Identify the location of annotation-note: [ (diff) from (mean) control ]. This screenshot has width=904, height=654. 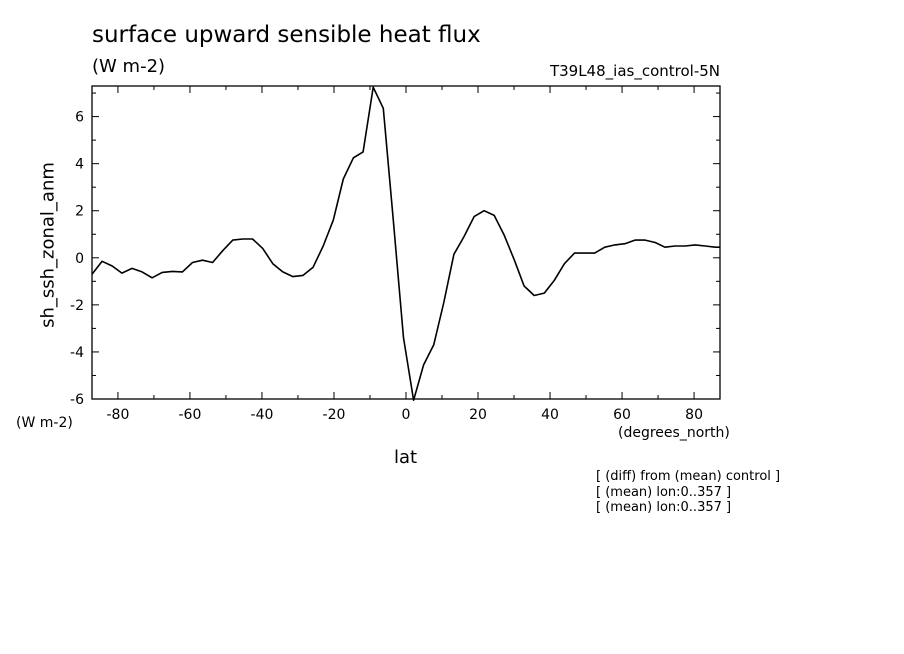
(688, 476).